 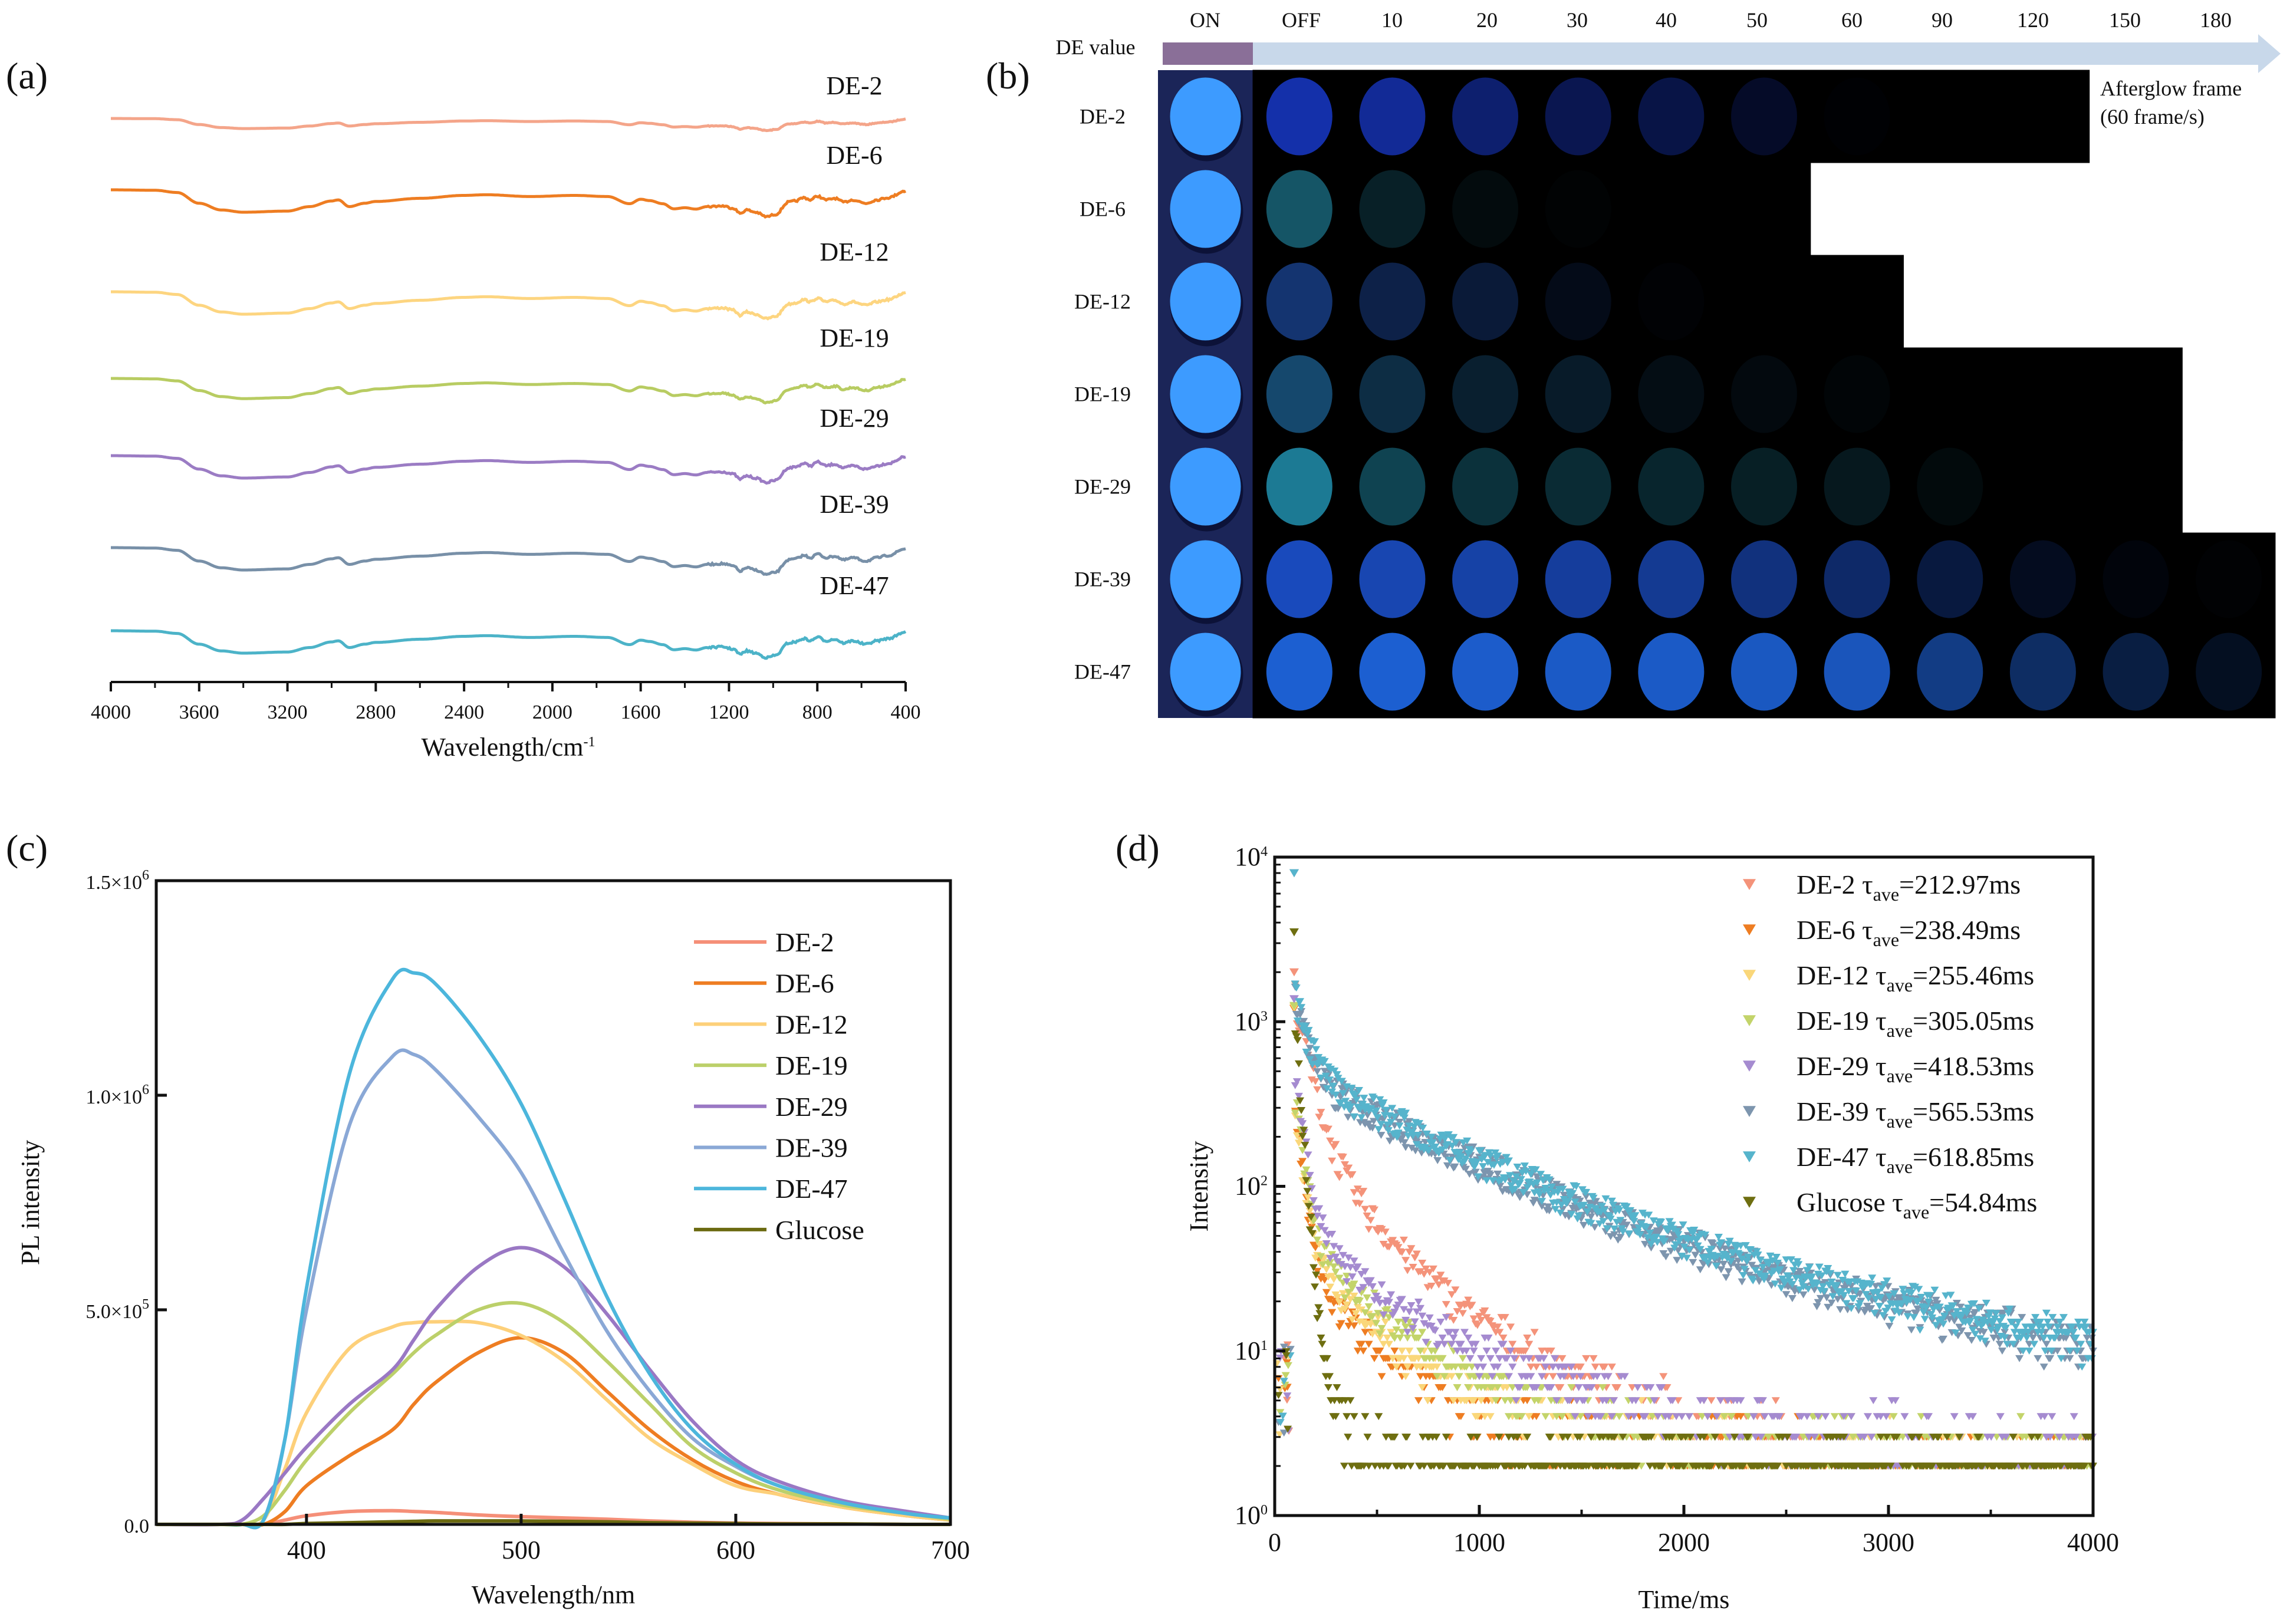 What do you see at coordinates (117, 1310) in the screenshot?
I see `y-tick-label: 5.0×10⁵` at bounding box center [117, 1310].